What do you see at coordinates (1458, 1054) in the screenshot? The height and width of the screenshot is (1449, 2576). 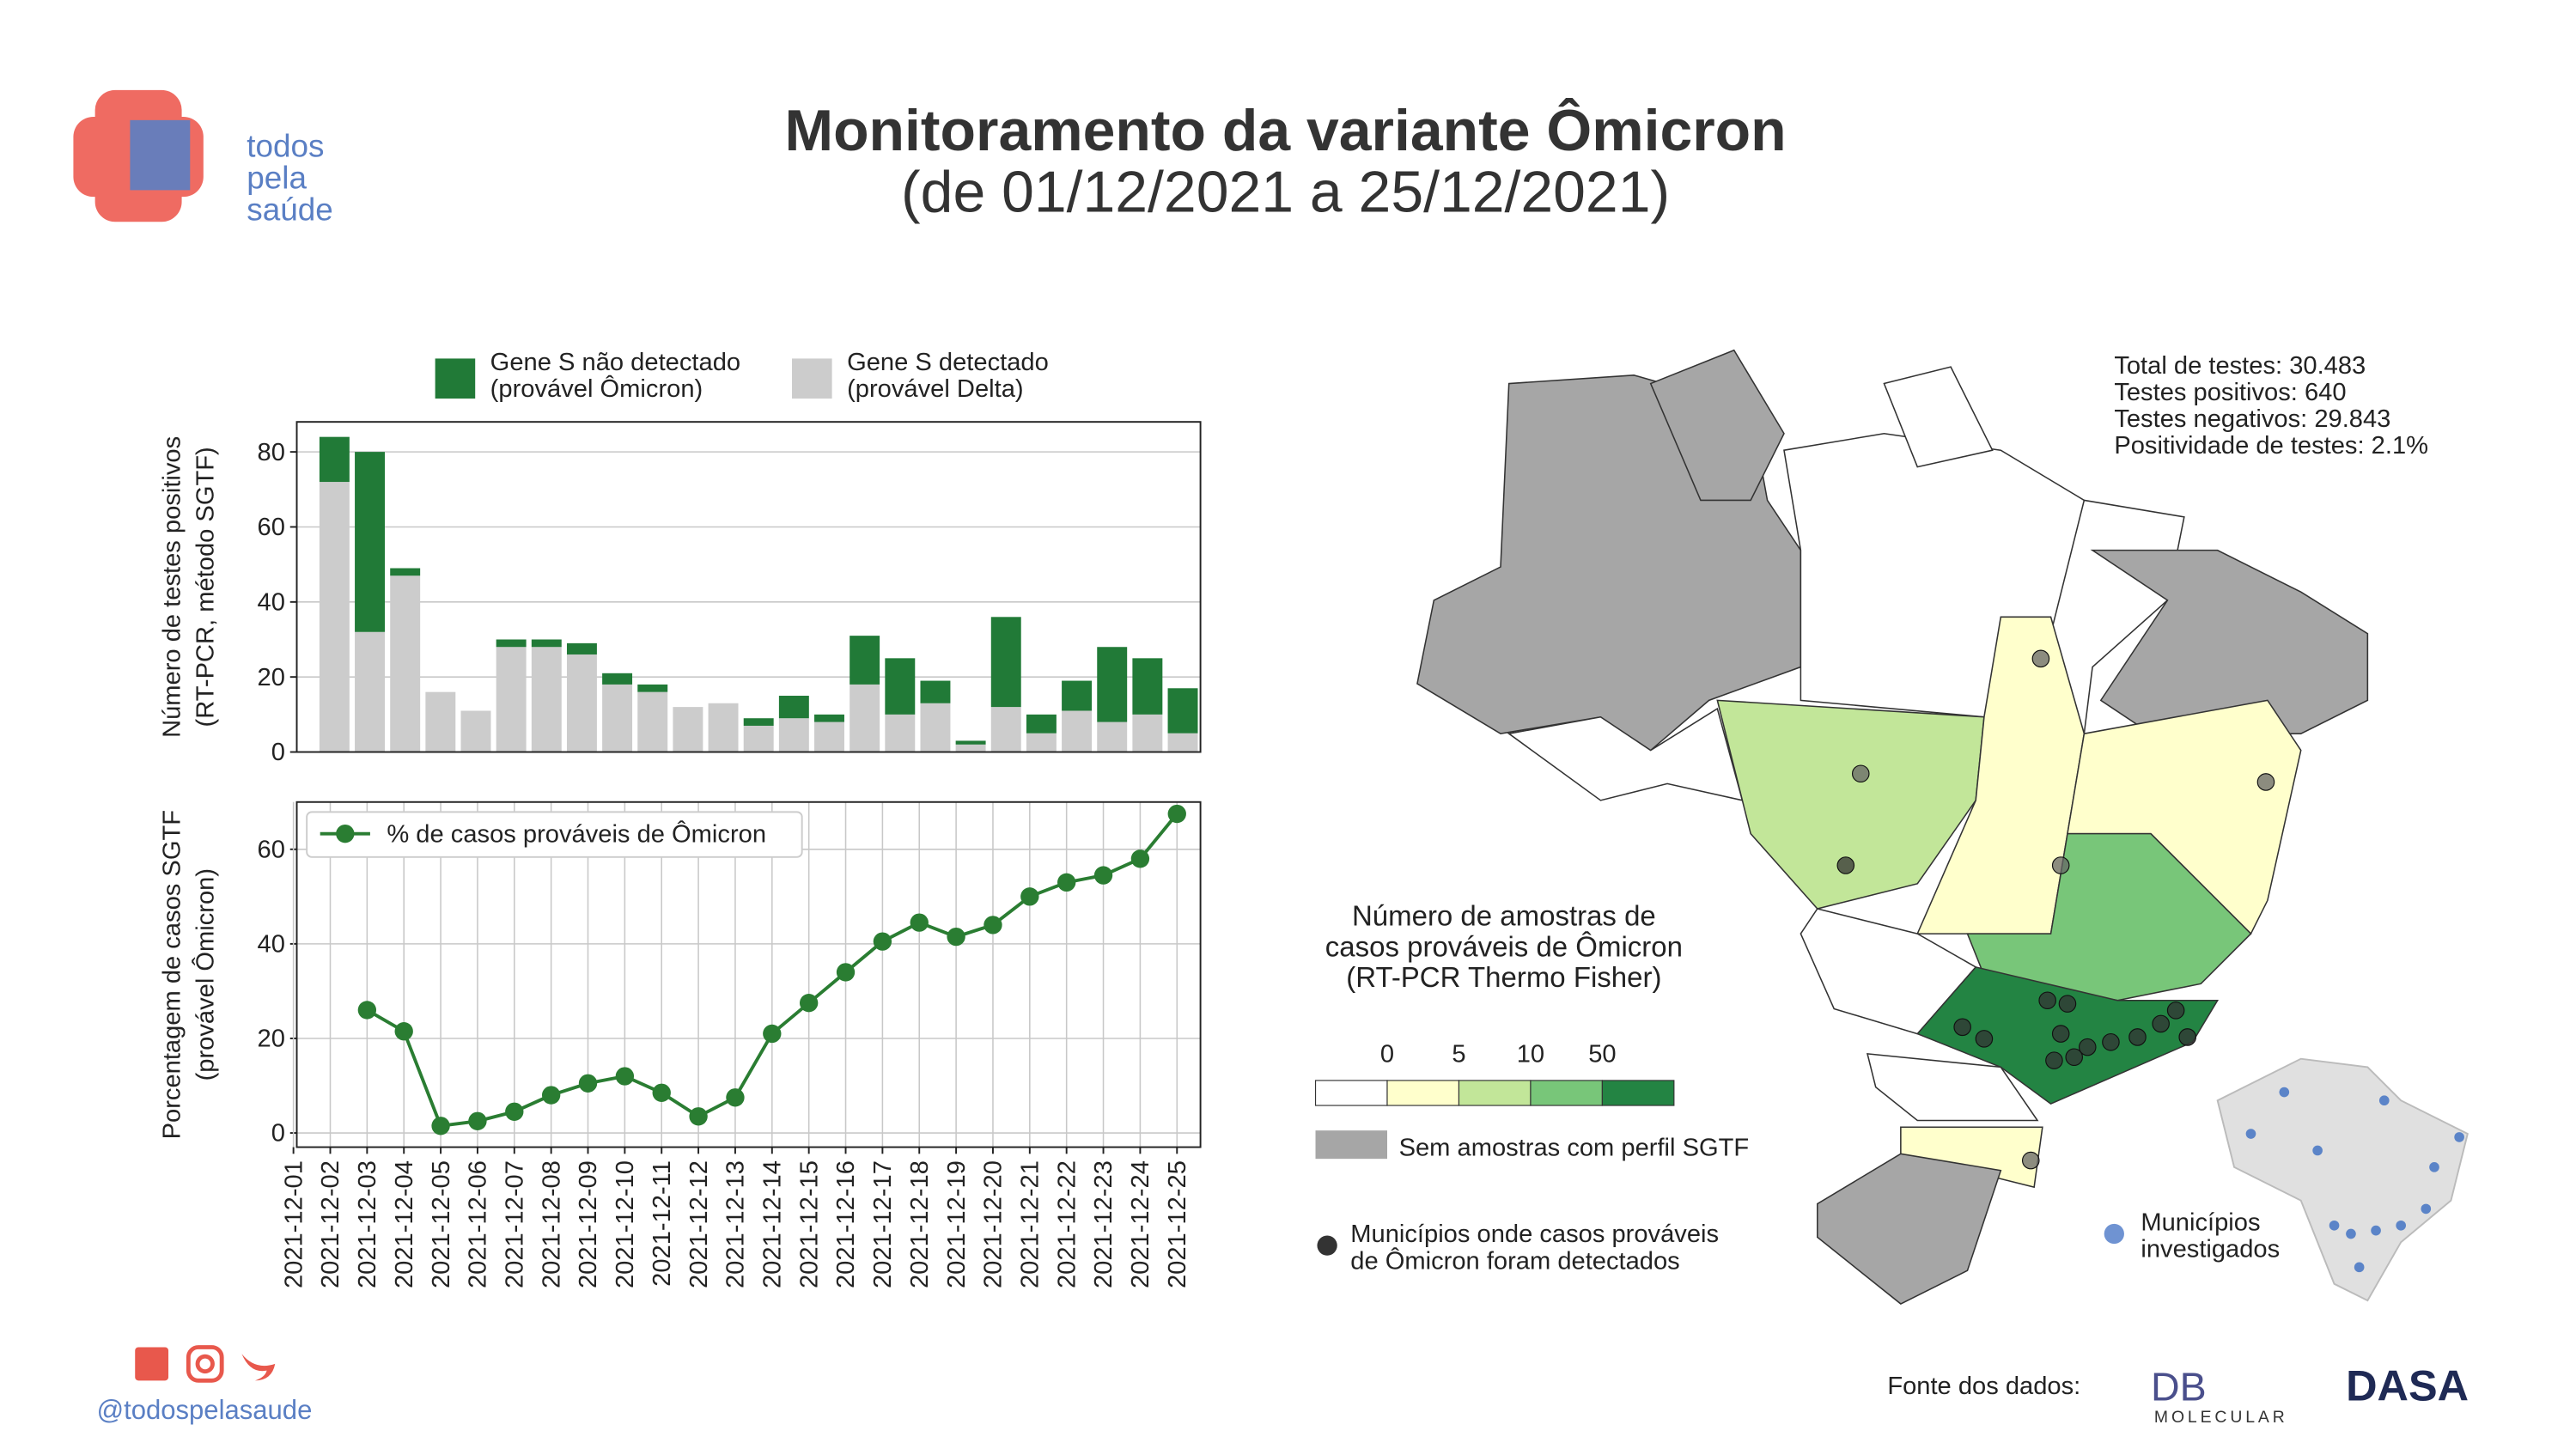 I see `scale-tick-label: 5` at bounding box center [1458, 1054].